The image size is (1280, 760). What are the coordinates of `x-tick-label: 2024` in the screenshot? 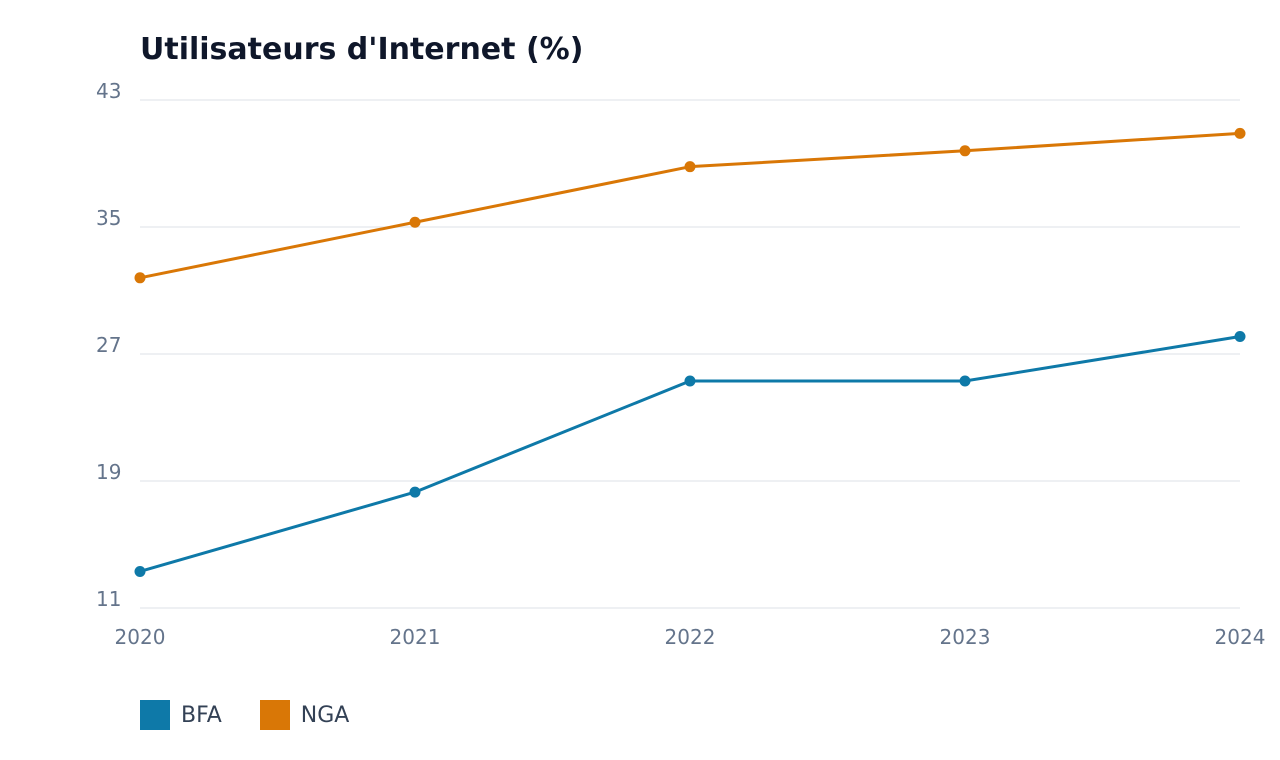 It's located at (1240, 637).